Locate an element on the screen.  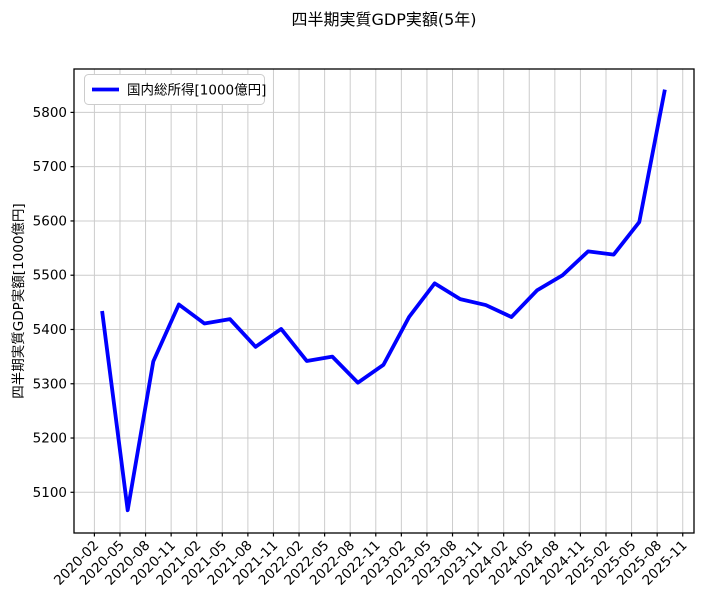
y-tick-label: 5500 is located at coordinates (50, 276).